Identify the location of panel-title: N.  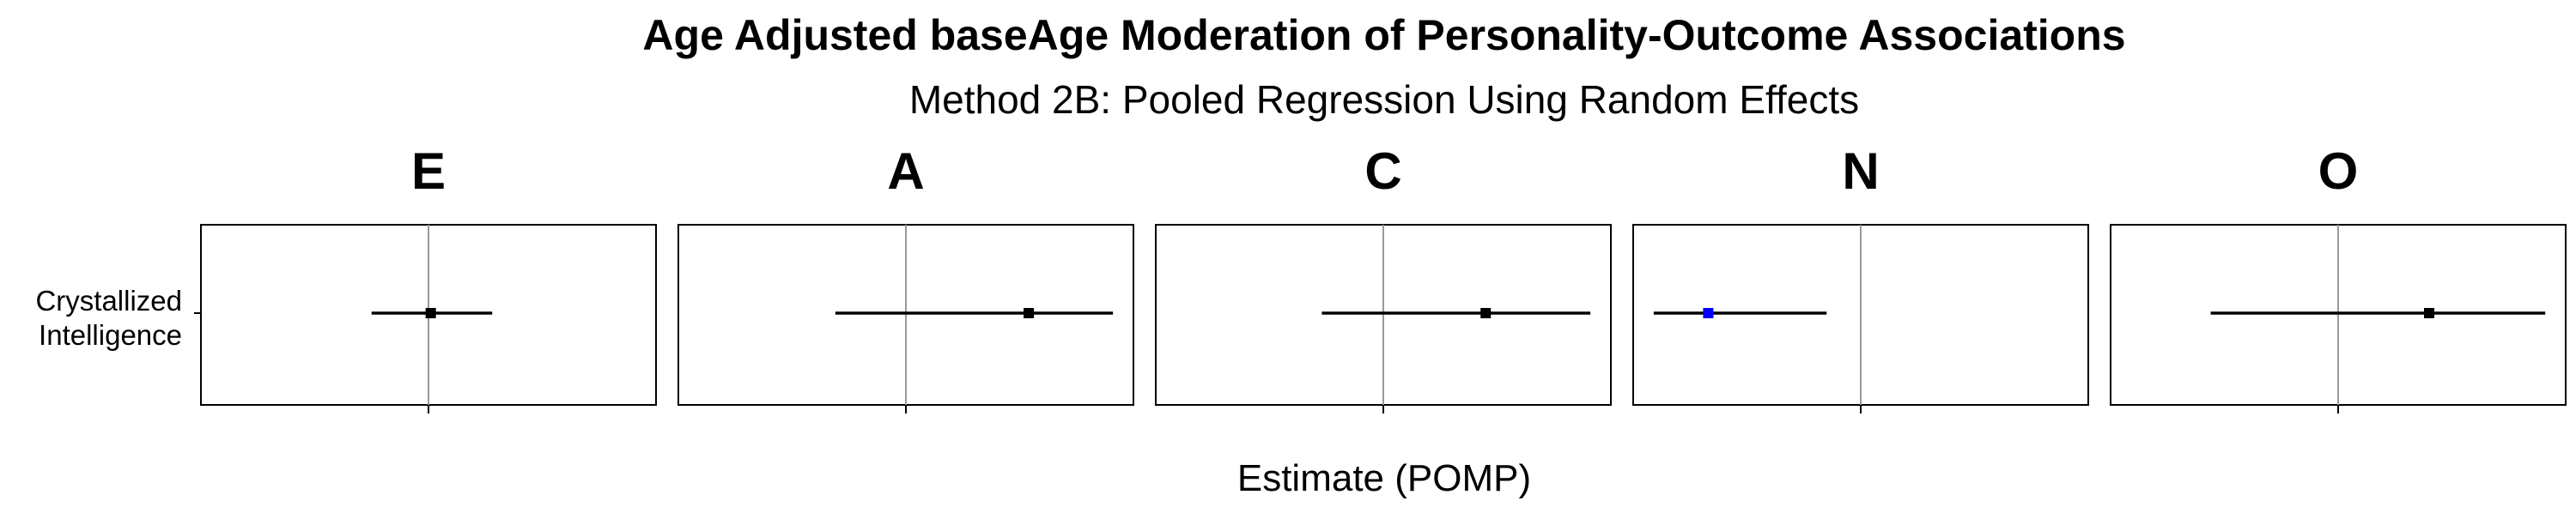
(1860, 171).